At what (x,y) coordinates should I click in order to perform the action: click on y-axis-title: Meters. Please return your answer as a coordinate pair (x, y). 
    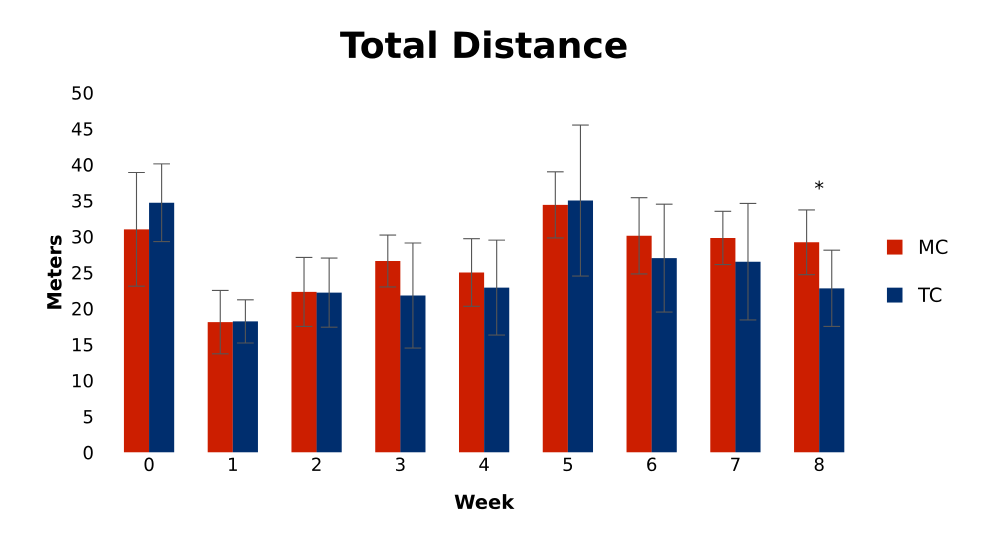
    Looking at the image, I should click on (54, 272).